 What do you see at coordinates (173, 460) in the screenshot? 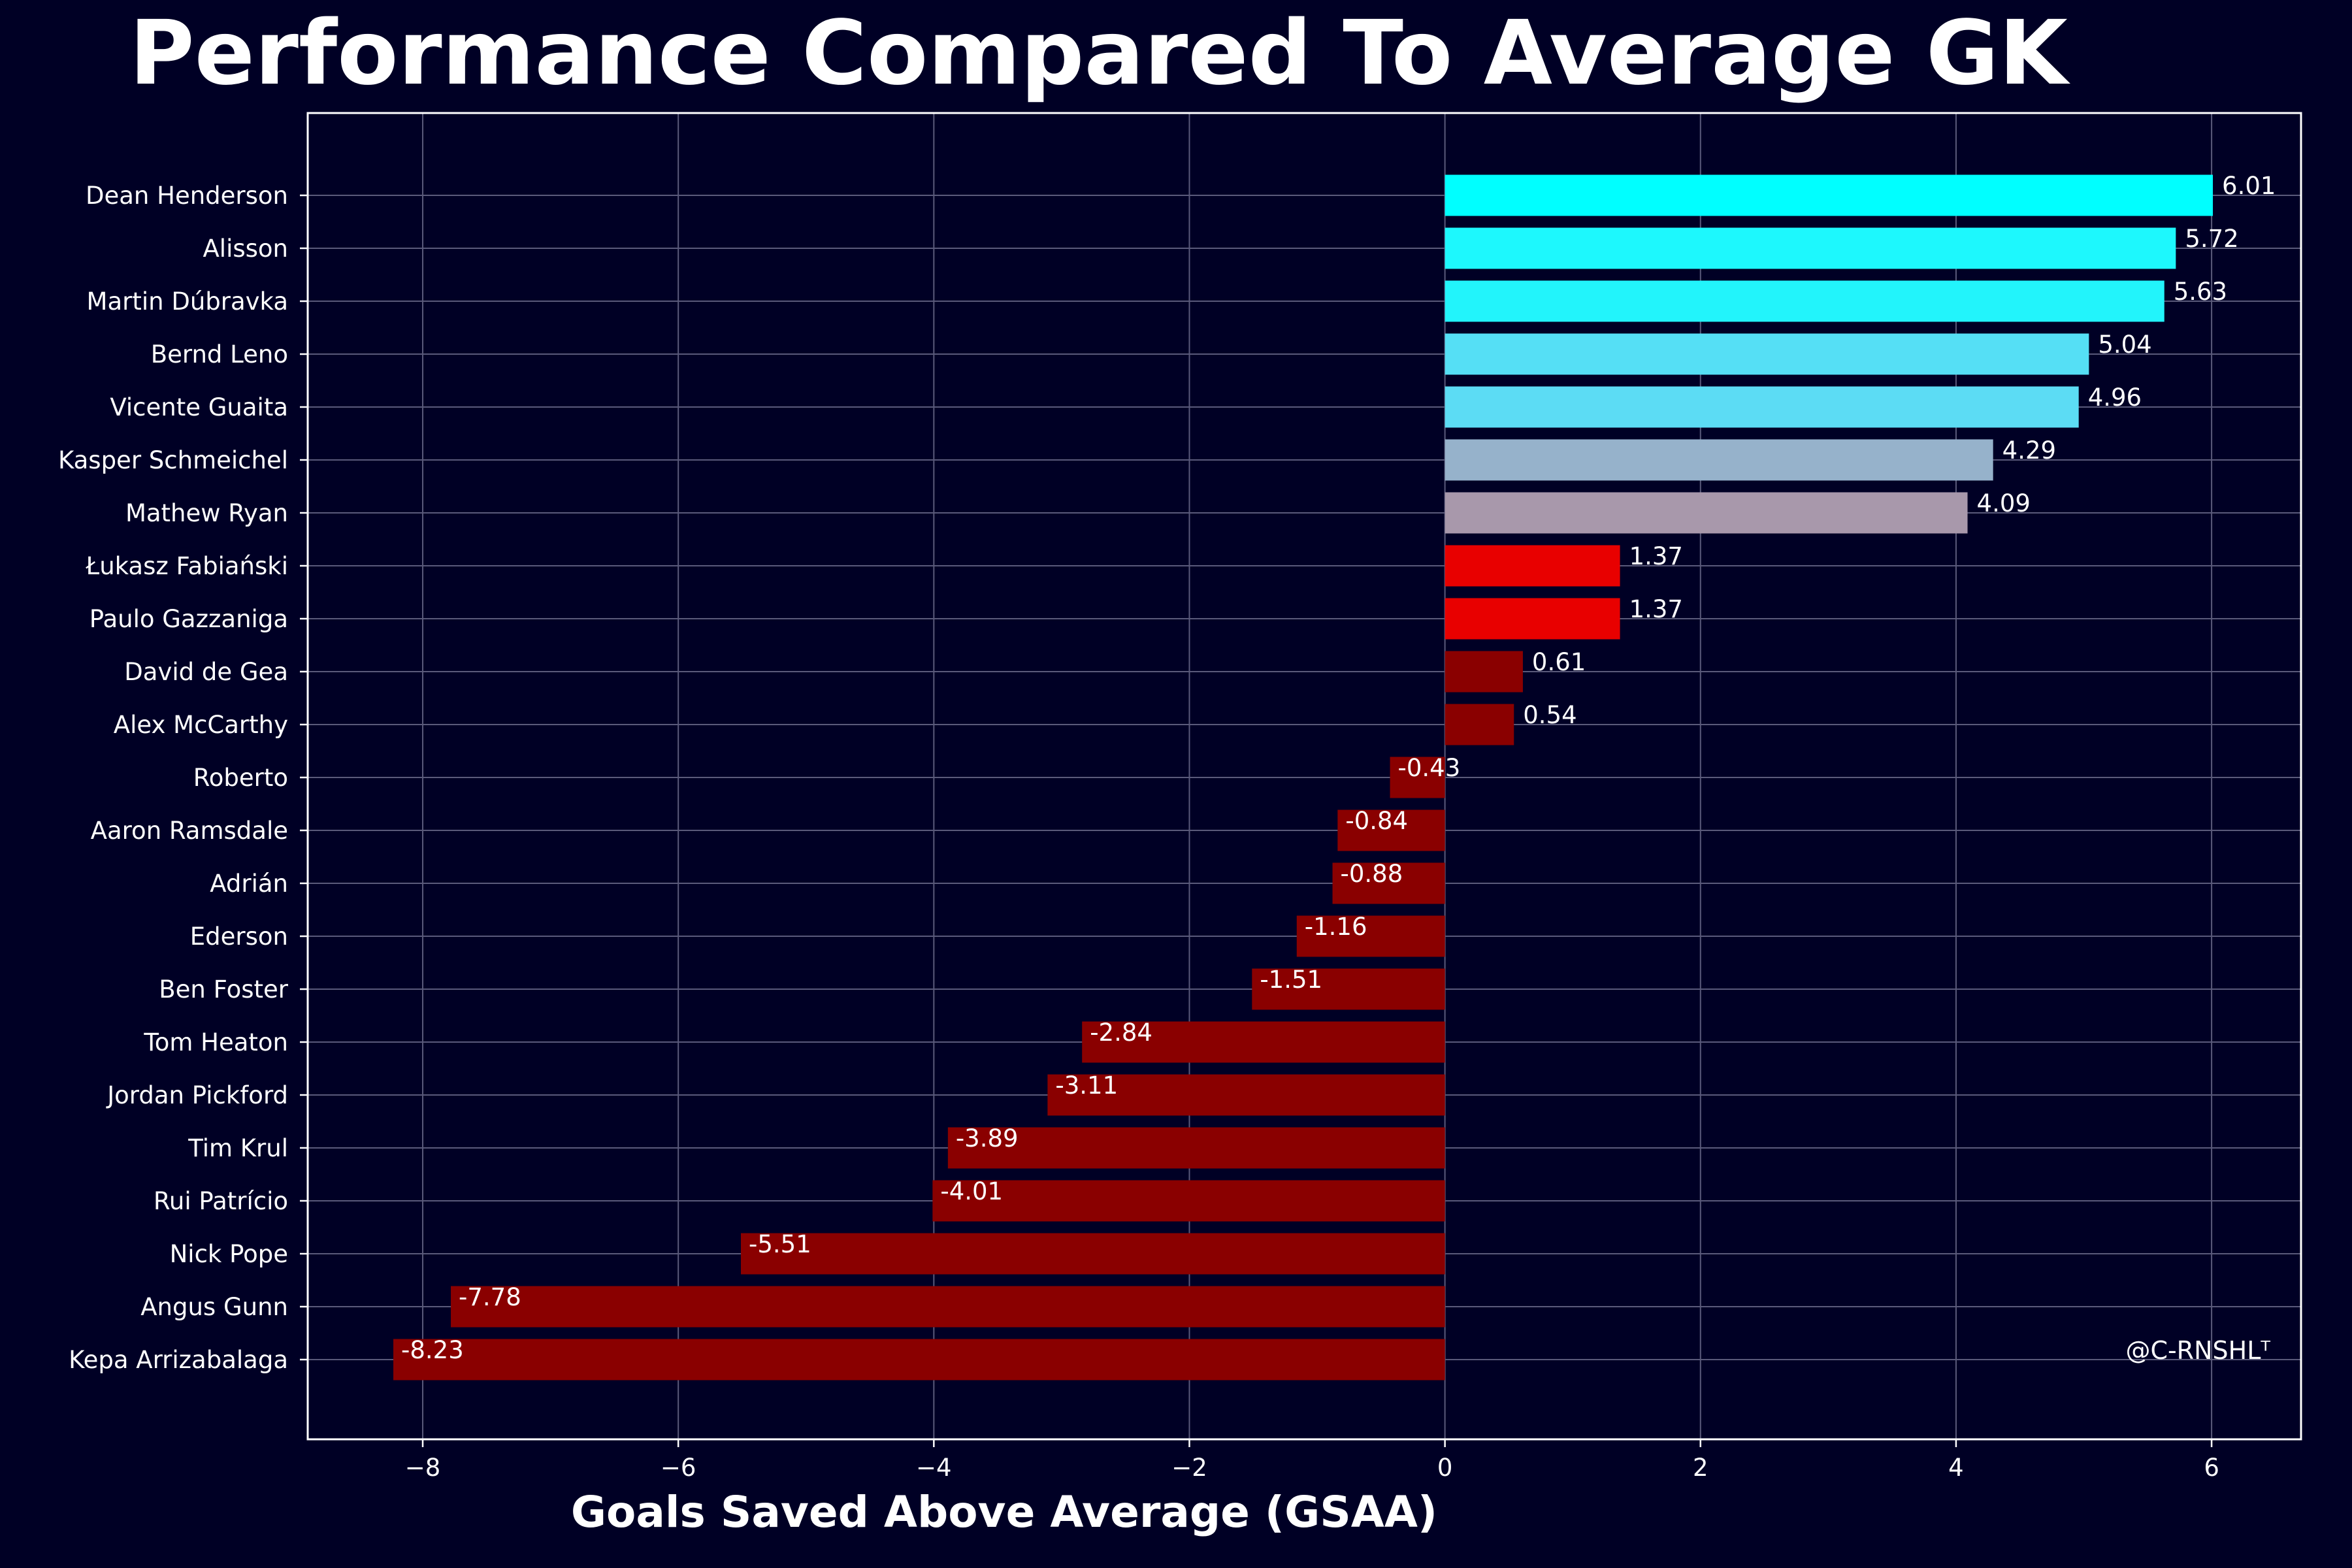
I see `y-tick-label: Kasper Schmeichel` at bounding box center [173, 460].